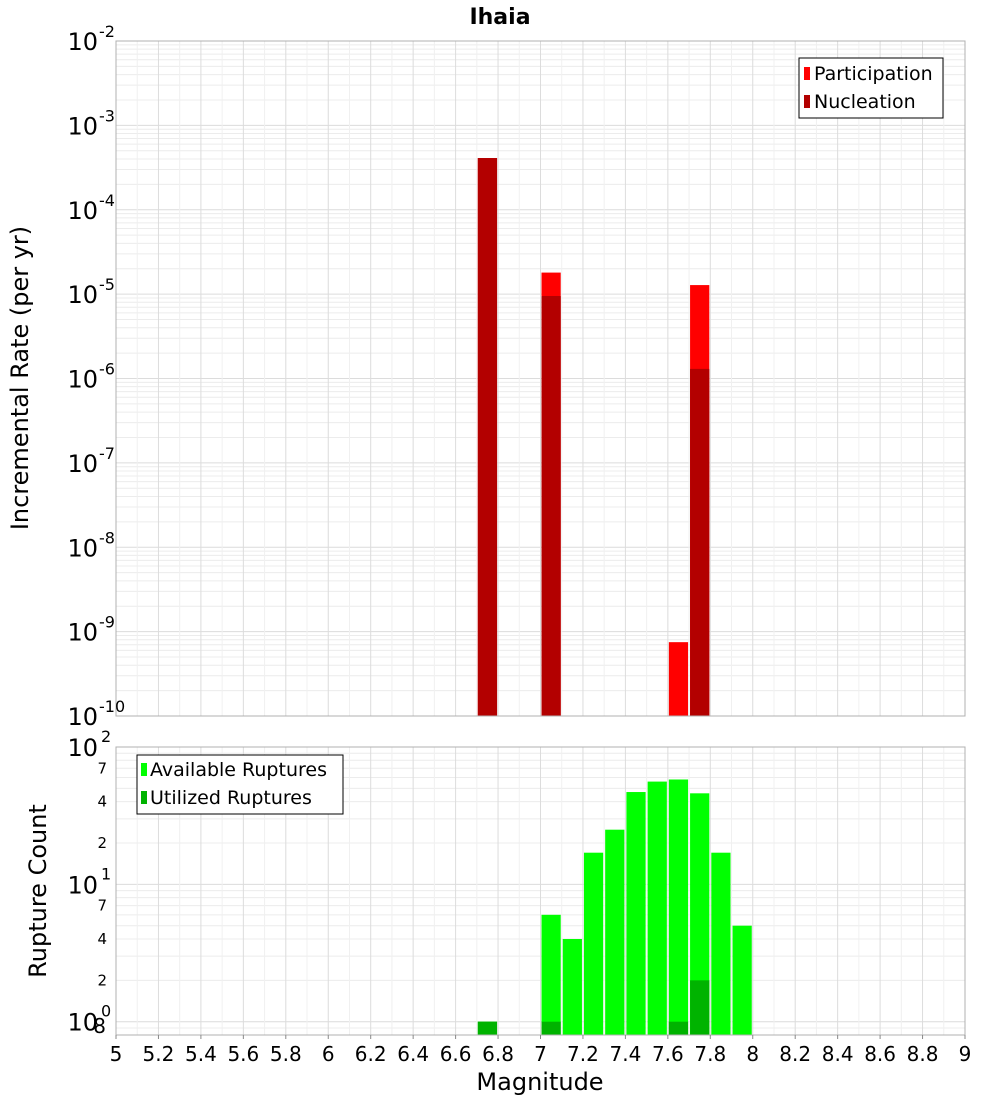 The width and height of the screenshot is (1000, 1100). What do you see at coordinates (116, 1054) in the screenshot?
I see `x-tick-label: 5` at bounding box center [116, 1054].